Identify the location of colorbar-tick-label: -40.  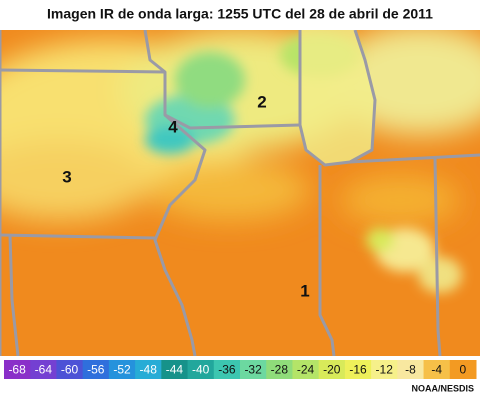
(201, 370).